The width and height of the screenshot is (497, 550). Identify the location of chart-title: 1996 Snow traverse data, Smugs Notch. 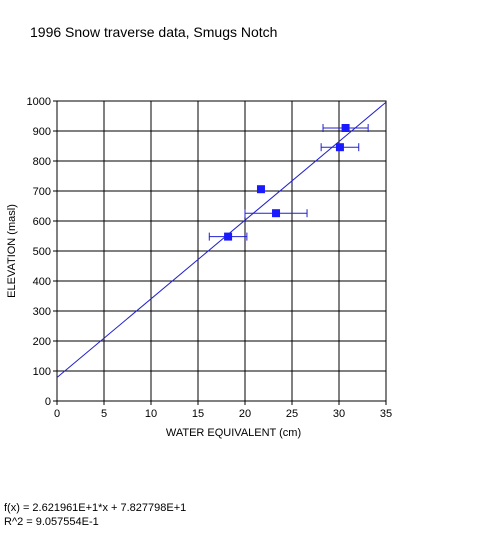
(154, 32).